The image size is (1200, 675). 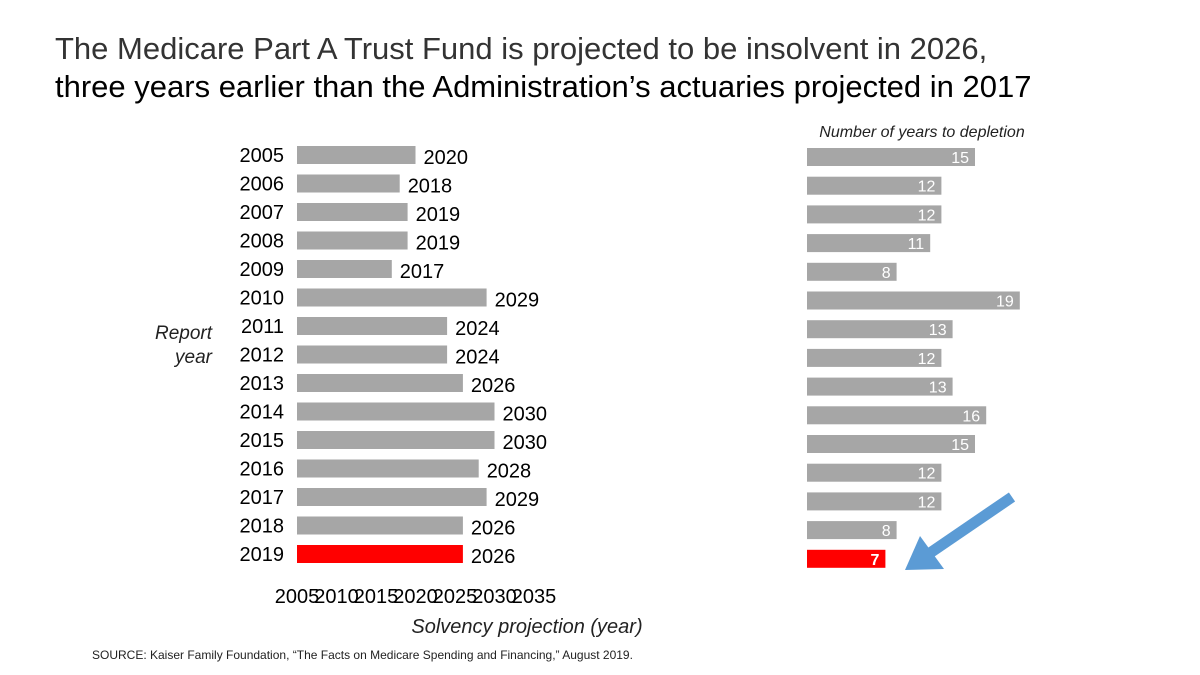 What do you see at coordinates (193, 357) in the screenshot?
I see `y-axis-title: year` at bounding box center [193, 357].